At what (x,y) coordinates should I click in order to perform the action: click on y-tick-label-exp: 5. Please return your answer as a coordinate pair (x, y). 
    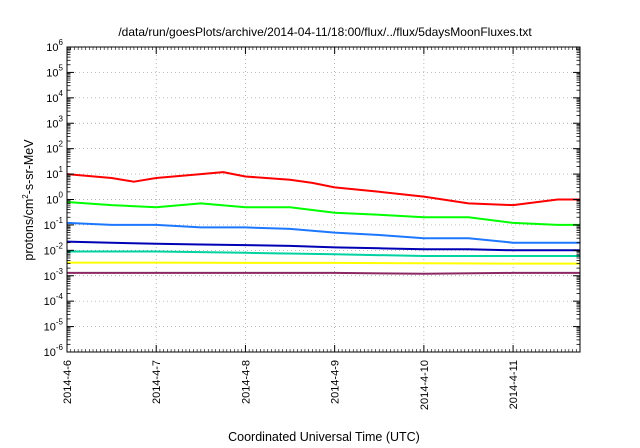
    Looking at the image, I should click on (61, 67).